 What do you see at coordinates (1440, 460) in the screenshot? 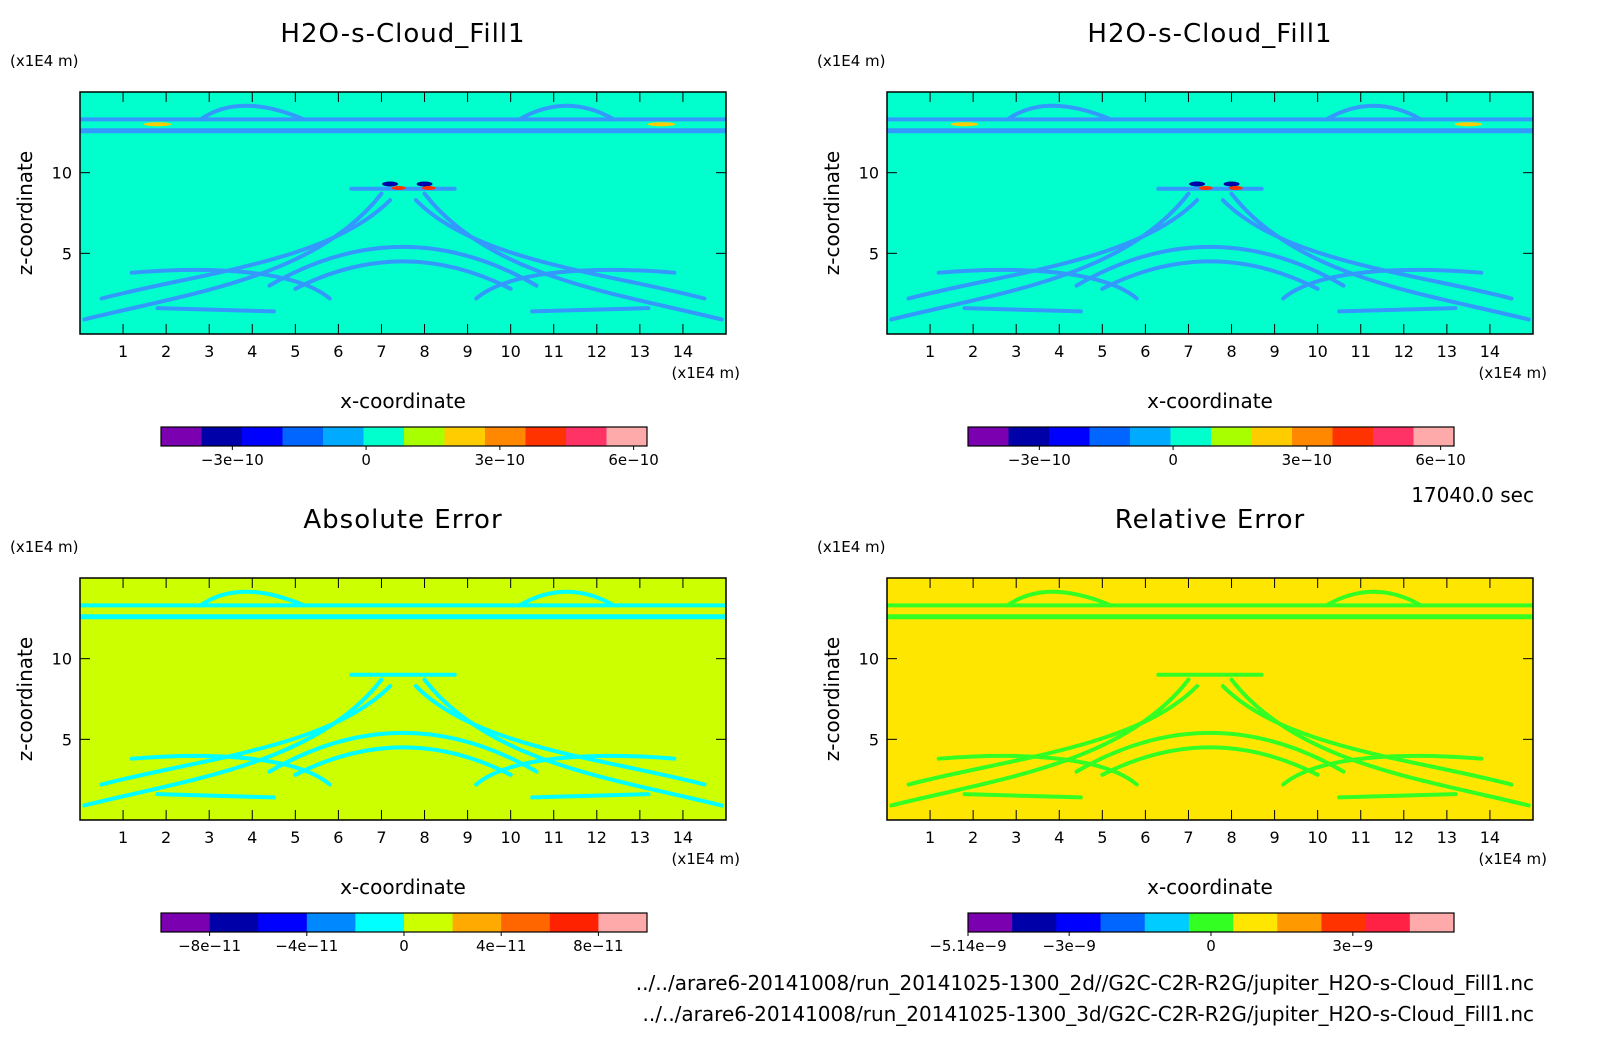
I see `colorbar-tick-label: 6e−10` at bounding box center [1440, 460].